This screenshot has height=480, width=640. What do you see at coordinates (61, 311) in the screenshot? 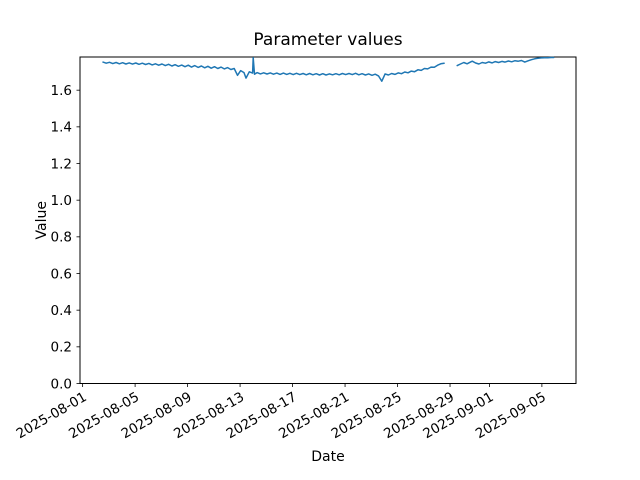
I see `y-tick-label: 0.4` at bounding box center [61, 311].